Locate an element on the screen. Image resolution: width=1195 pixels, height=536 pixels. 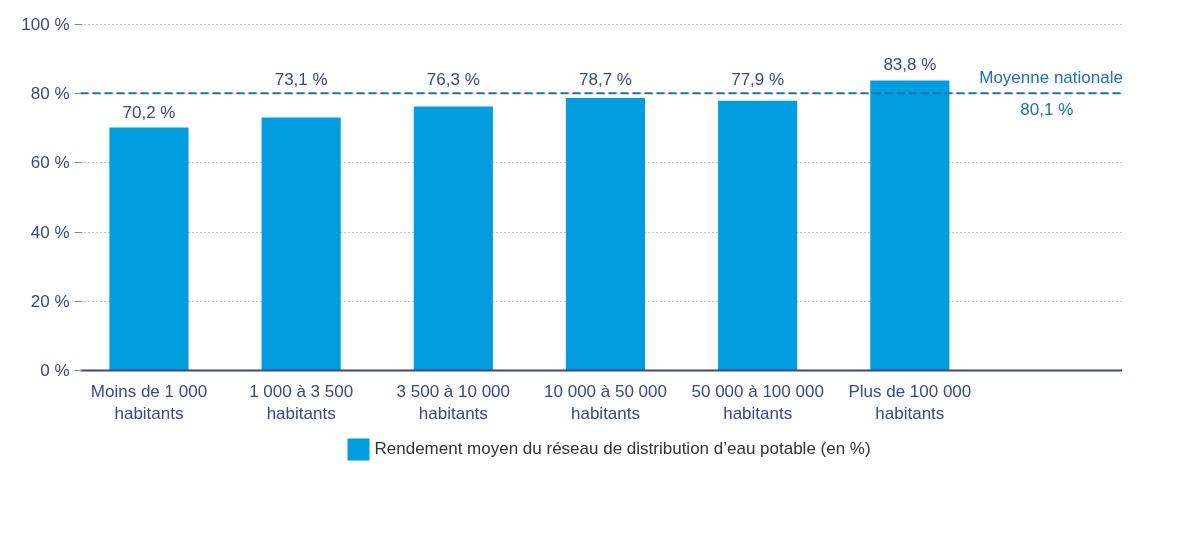
x-tick-label: Moins de 1 000 habitants is located at coordinates (149, 402).